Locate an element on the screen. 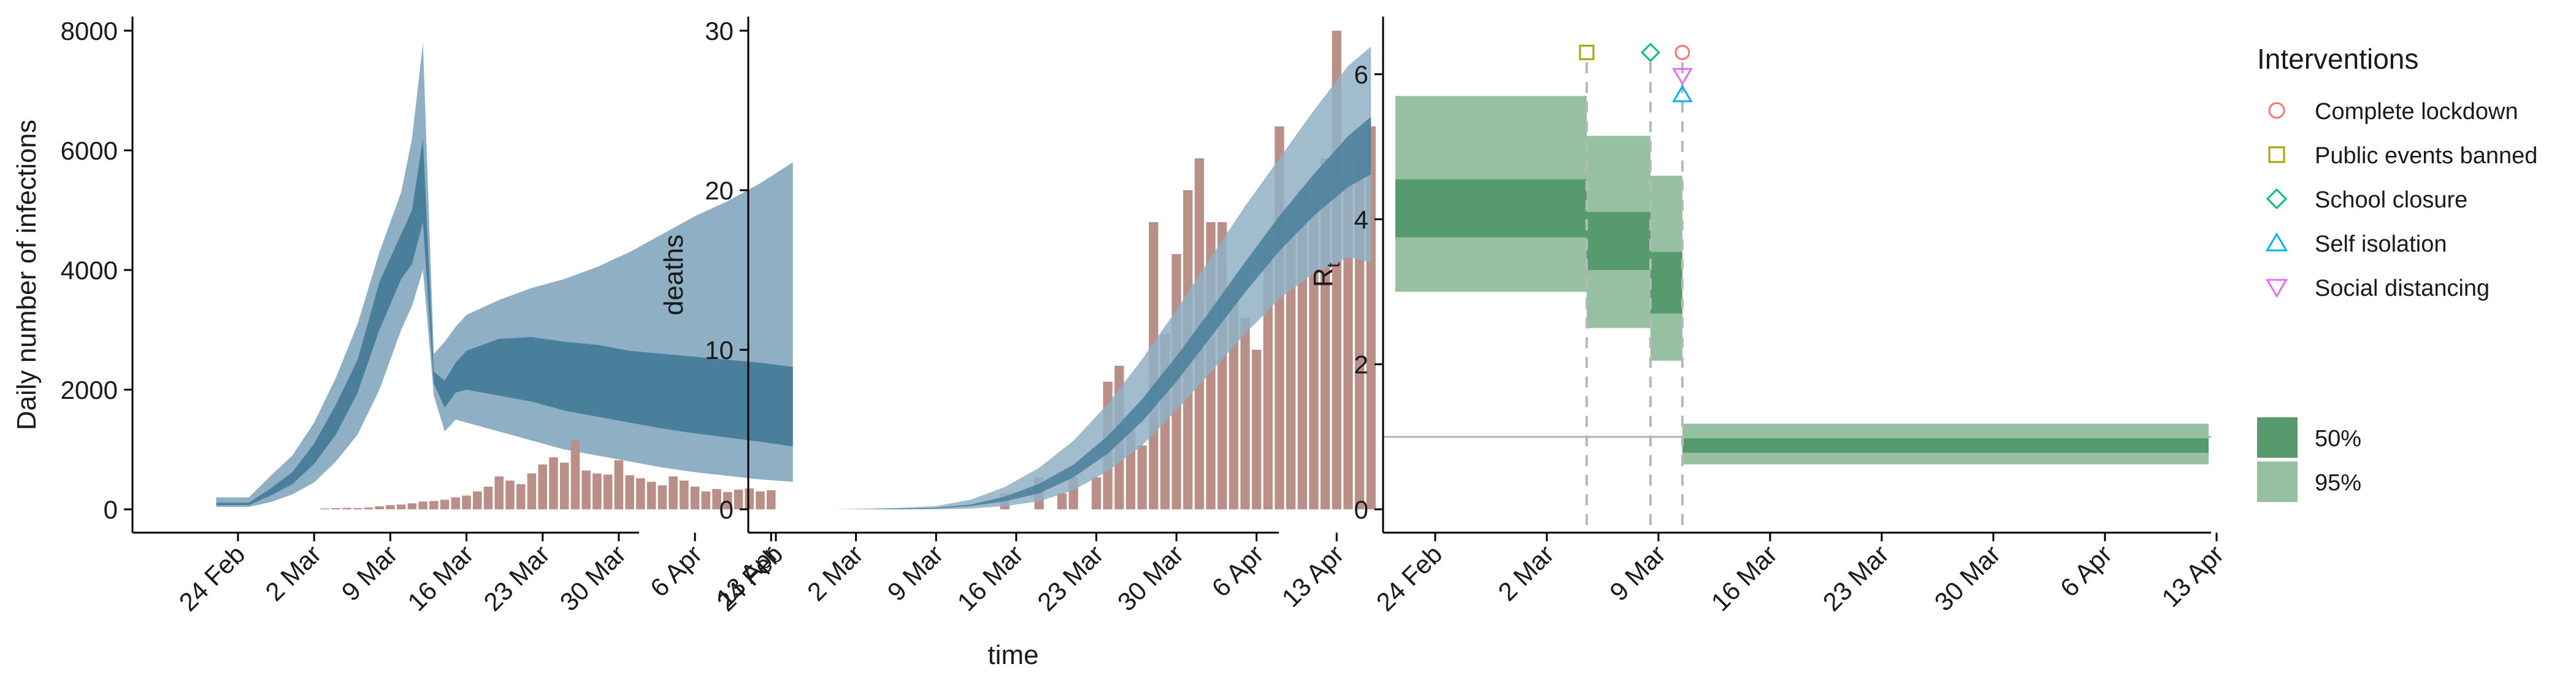 The image size is (2576, 683). x-tick-label: 6 Apr is located at coordinates (1237, 571).